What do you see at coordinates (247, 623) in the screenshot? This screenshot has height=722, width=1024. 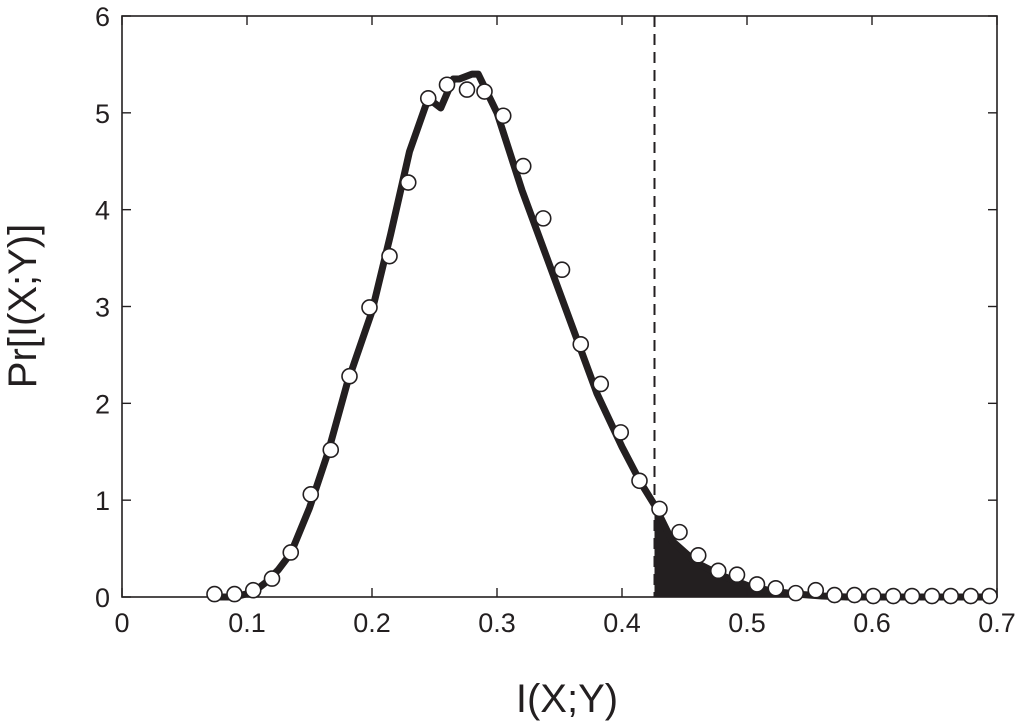 I see `x-tick-label: 0.1` at bounding box center [247, 623].